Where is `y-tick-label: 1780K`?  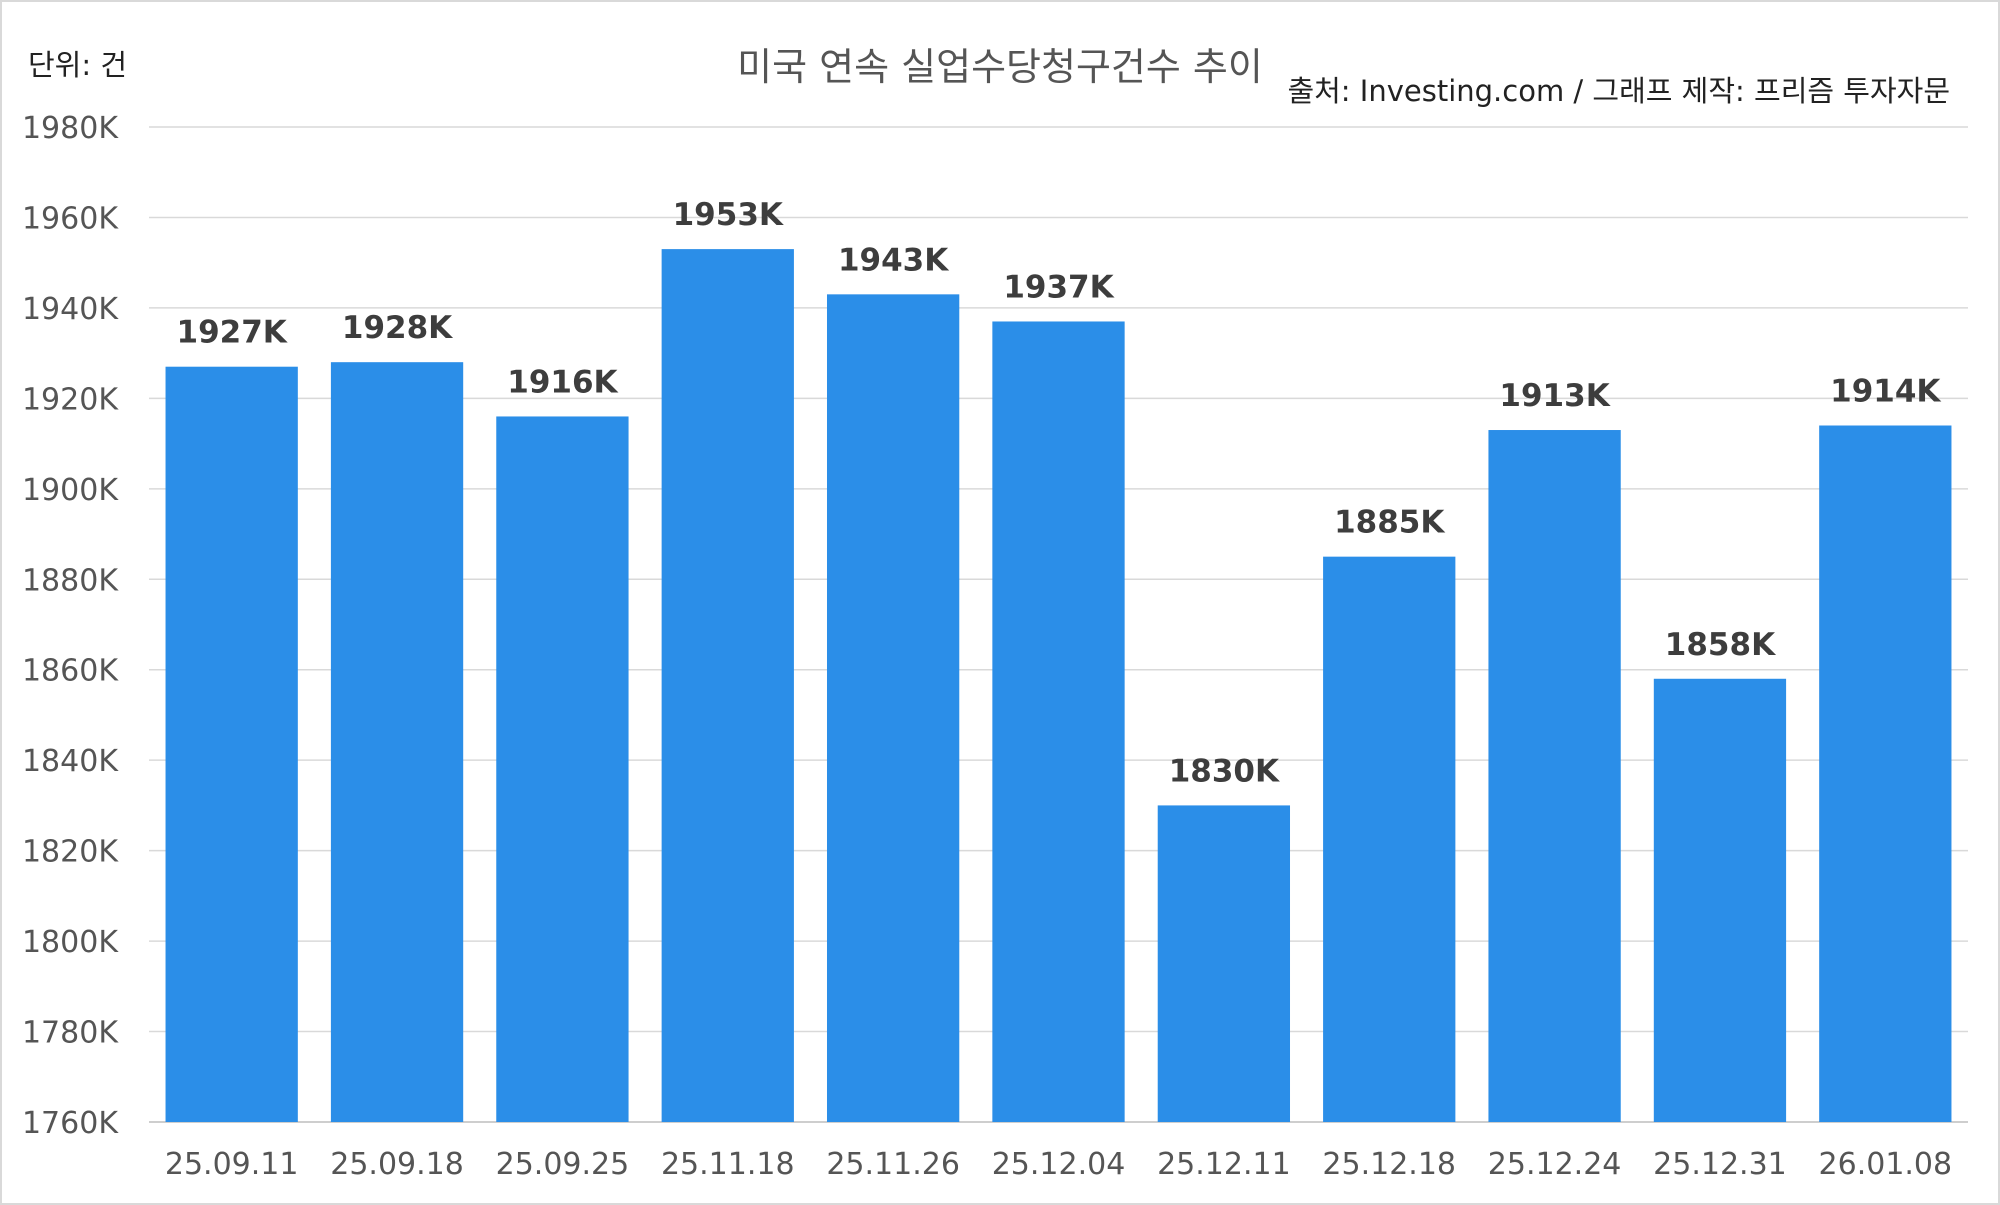 y-tick-label: 1780K is located at coordinates (70, 1033).